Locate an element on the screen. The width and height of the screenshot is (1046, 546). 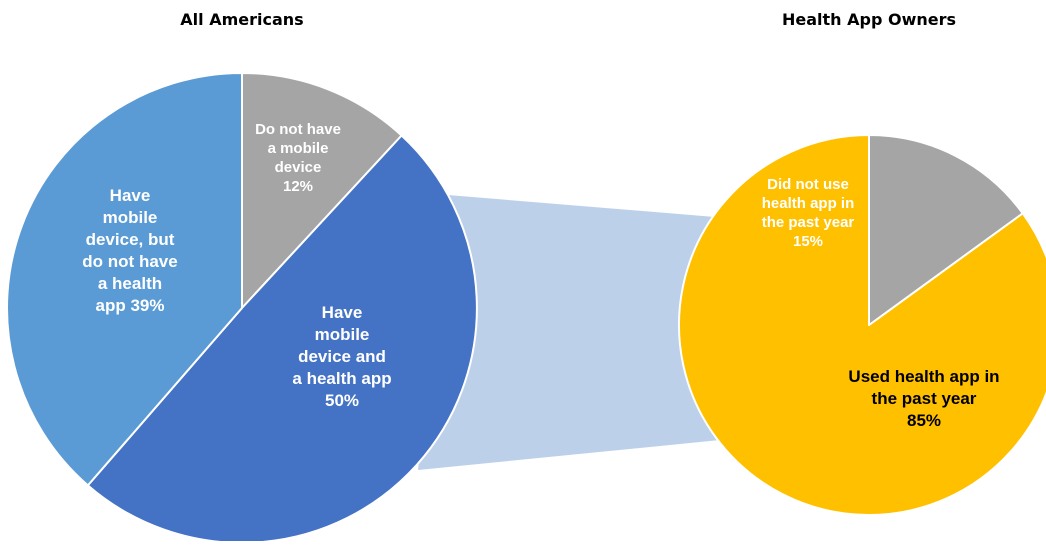
slice-label-have-mobile-device-and-a-health-app: Have mobile device and a health app 50% is located at coordinates (341, 356).